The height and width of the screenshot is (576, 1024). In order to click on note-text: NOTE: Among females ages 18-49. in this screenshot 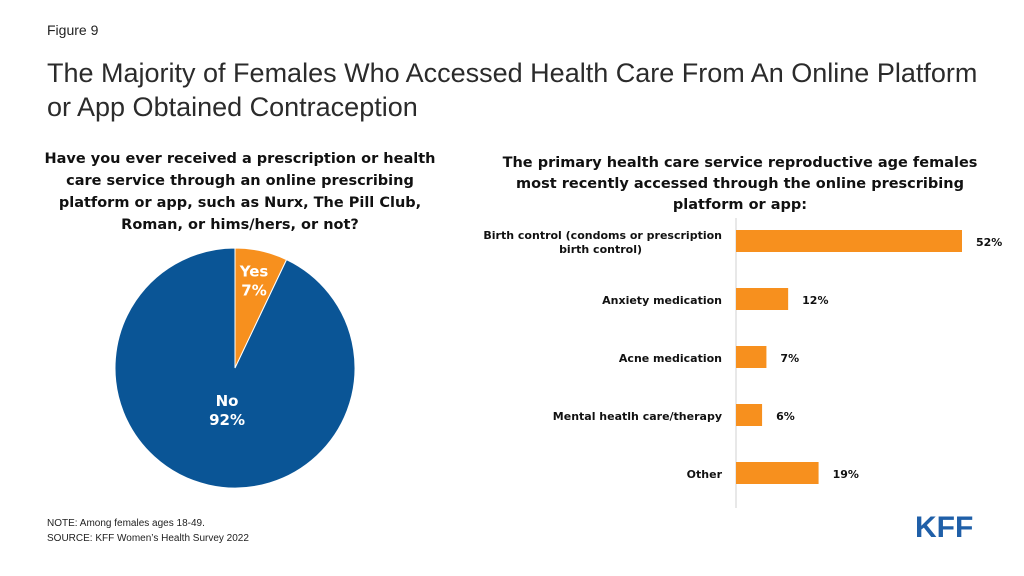, I will do `click(126, 523)`.